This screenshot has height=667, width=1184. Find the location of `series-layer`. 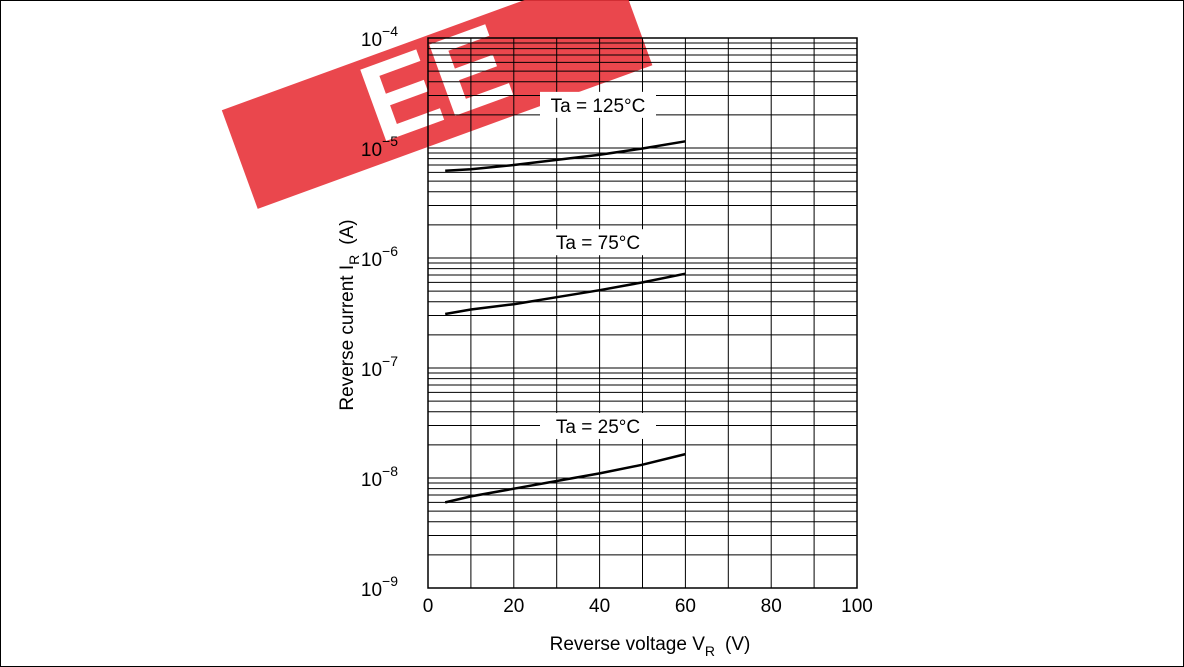

series-layer is located at coordinates (565, 322).